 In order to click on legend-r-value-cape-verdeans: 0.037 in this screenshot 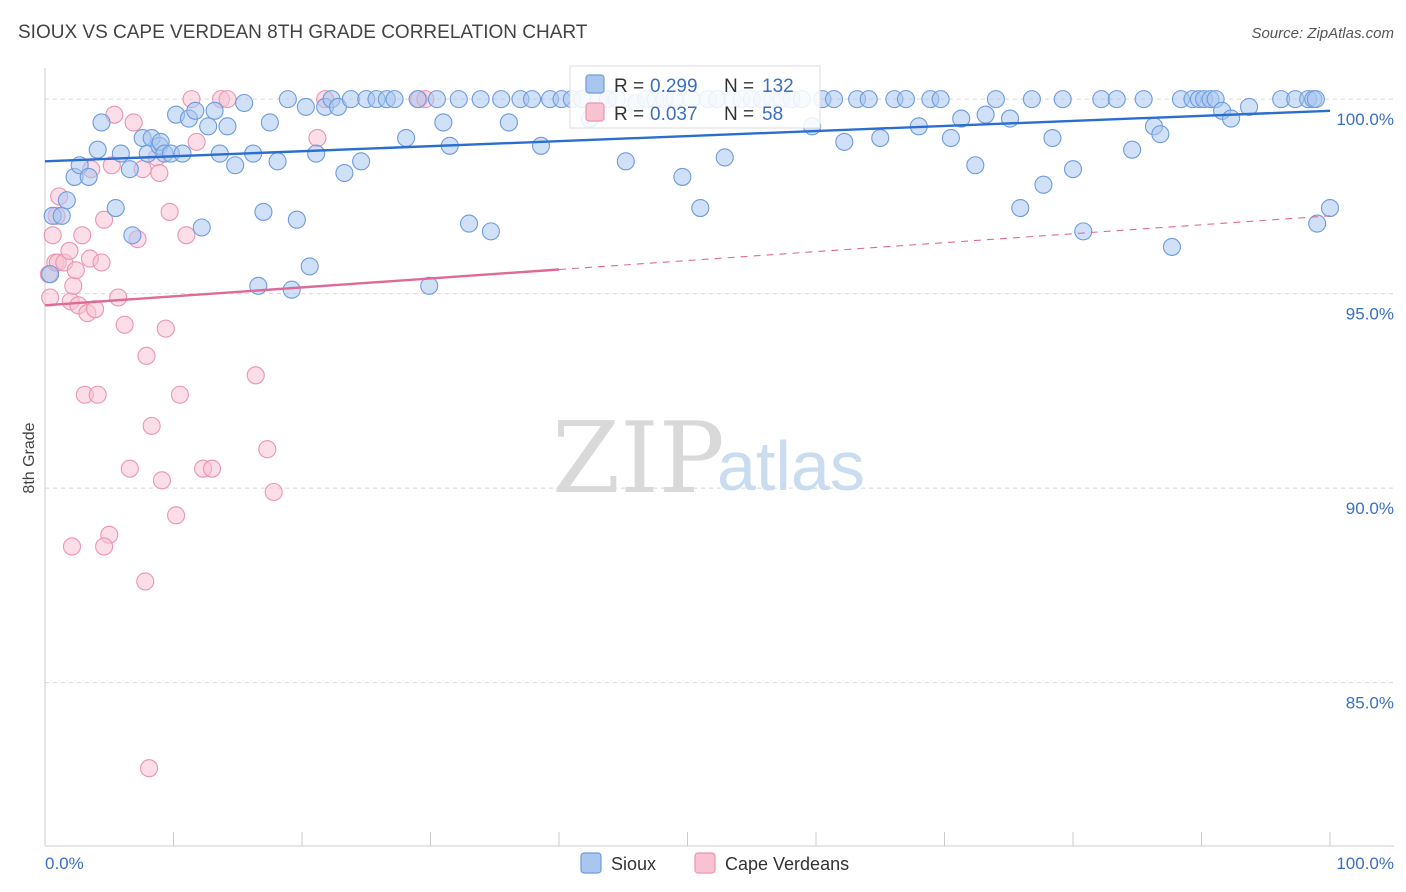, I will do `click(674, 114)`.